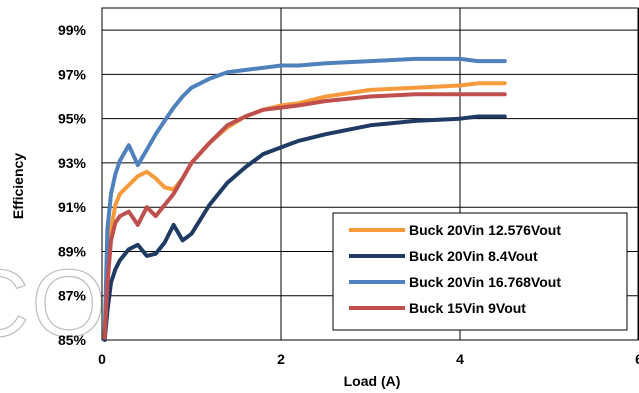 The height and width of the screenshot is (393, 639). What do you see at coordinates (368, 359) in the screenshot?
I see `x-axis-ticks: 0 2 4 6` at bounding box center [368, 359].